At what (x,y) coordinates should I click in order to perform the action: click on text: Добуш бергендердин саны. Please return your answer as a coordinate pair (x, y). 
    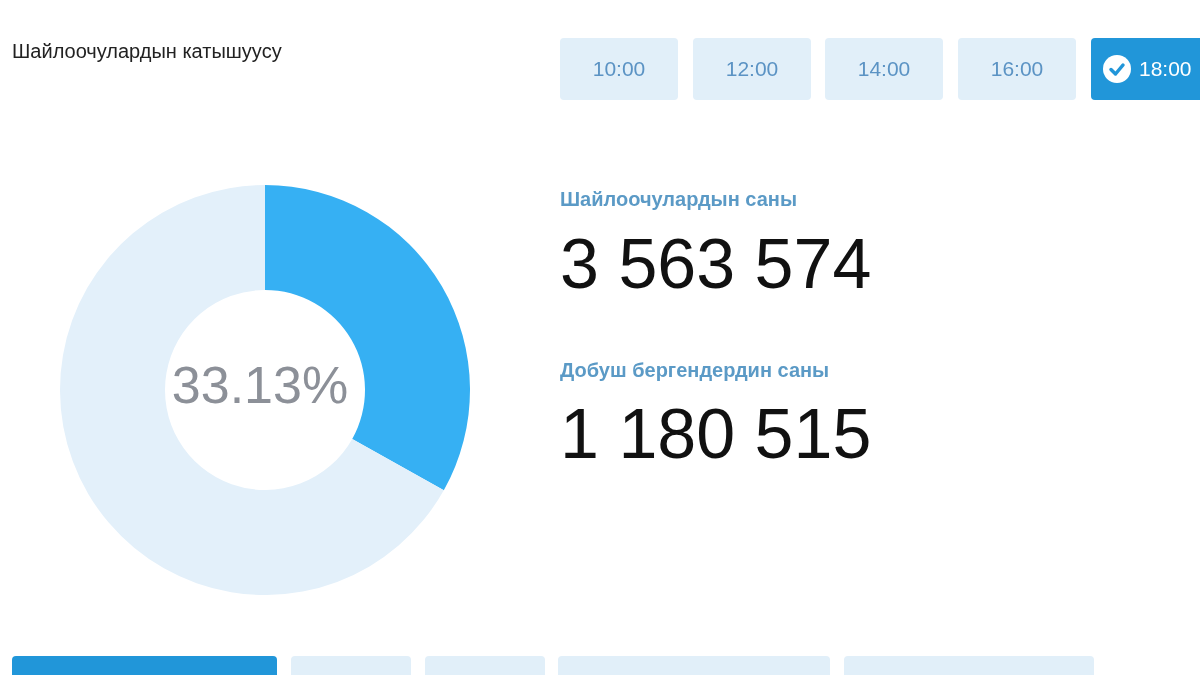
    Looking at the image, I should click on (695, 370).